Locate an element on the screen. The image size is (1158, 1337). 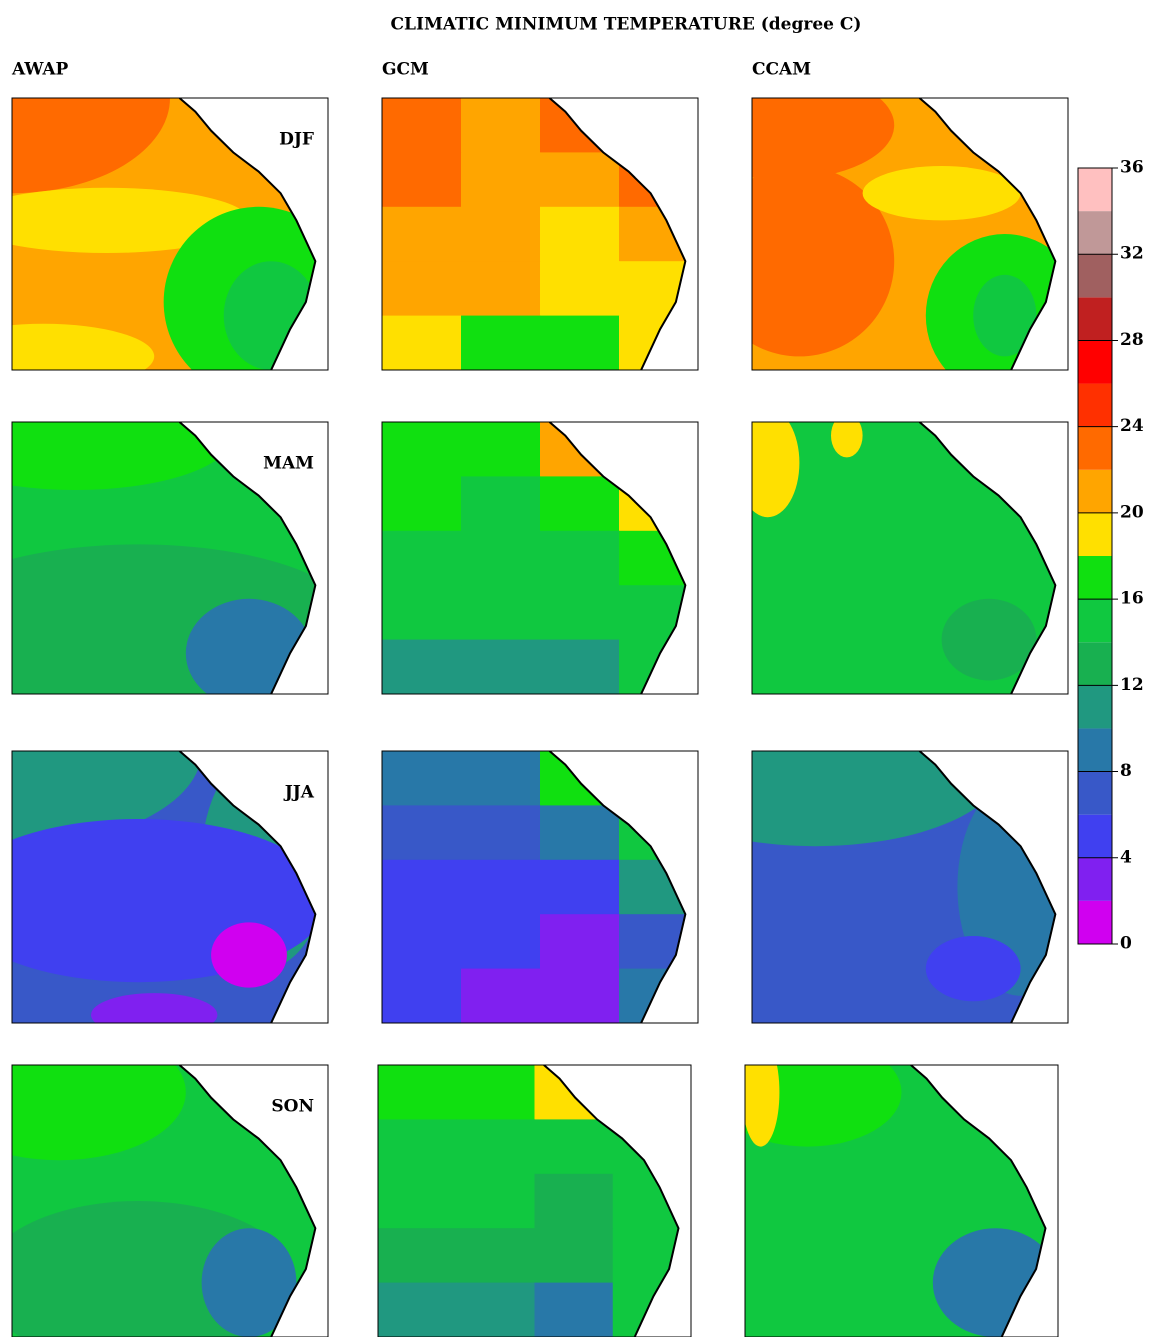
colorbar-tick-label: 20 is located at coordinates (1132, 512).